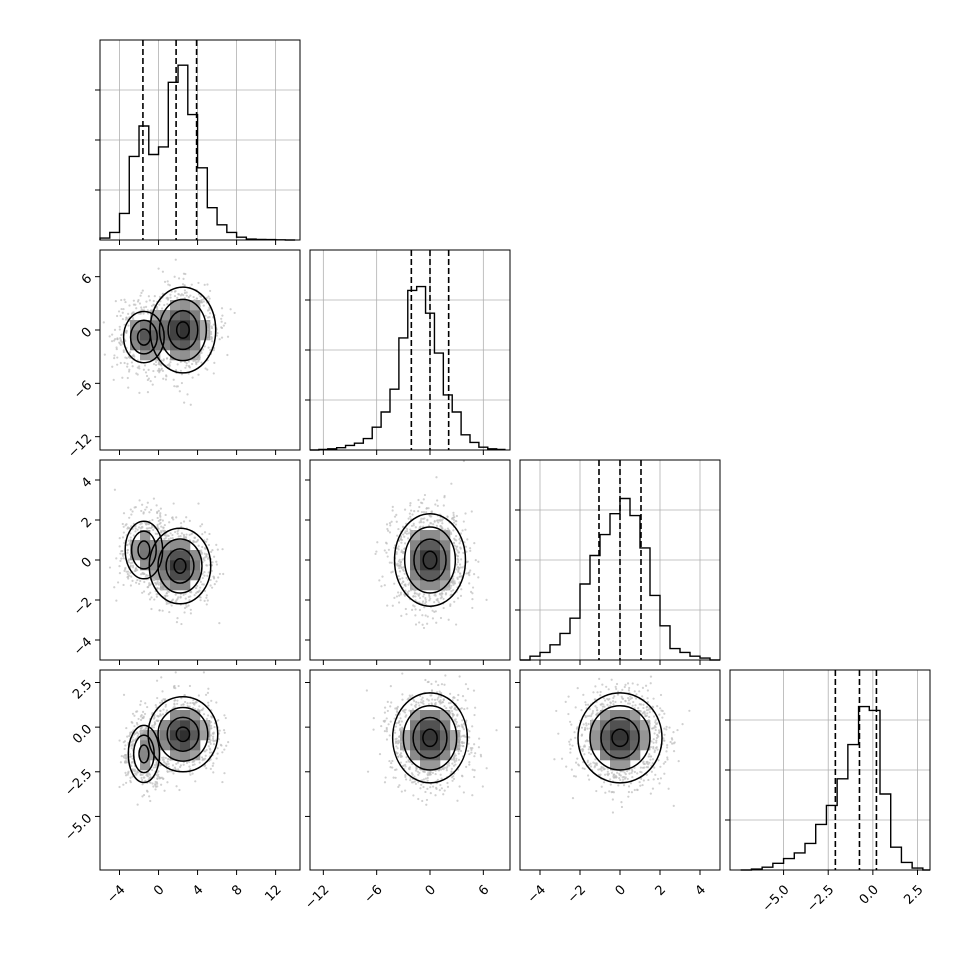  What do you see at coordinates (159, 890) in the screenshot?
I see `x-tick-label: 0` at bounding box center [159, 890].